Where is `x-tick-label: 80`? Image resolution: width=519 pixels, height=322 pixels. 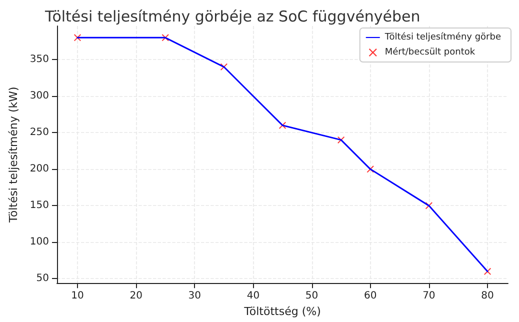
x-tick-label: 80 is located at coordinates (487, 296).